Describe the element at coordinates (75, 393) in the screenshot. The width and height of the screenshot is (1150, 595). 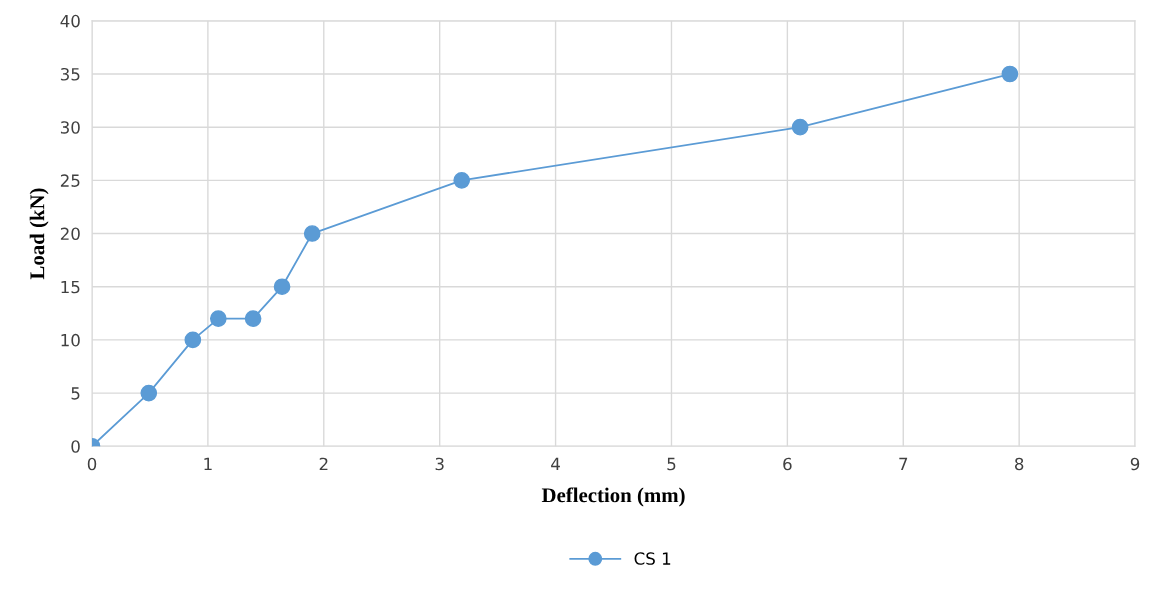
I see `y-tick-label: 5` at that location.